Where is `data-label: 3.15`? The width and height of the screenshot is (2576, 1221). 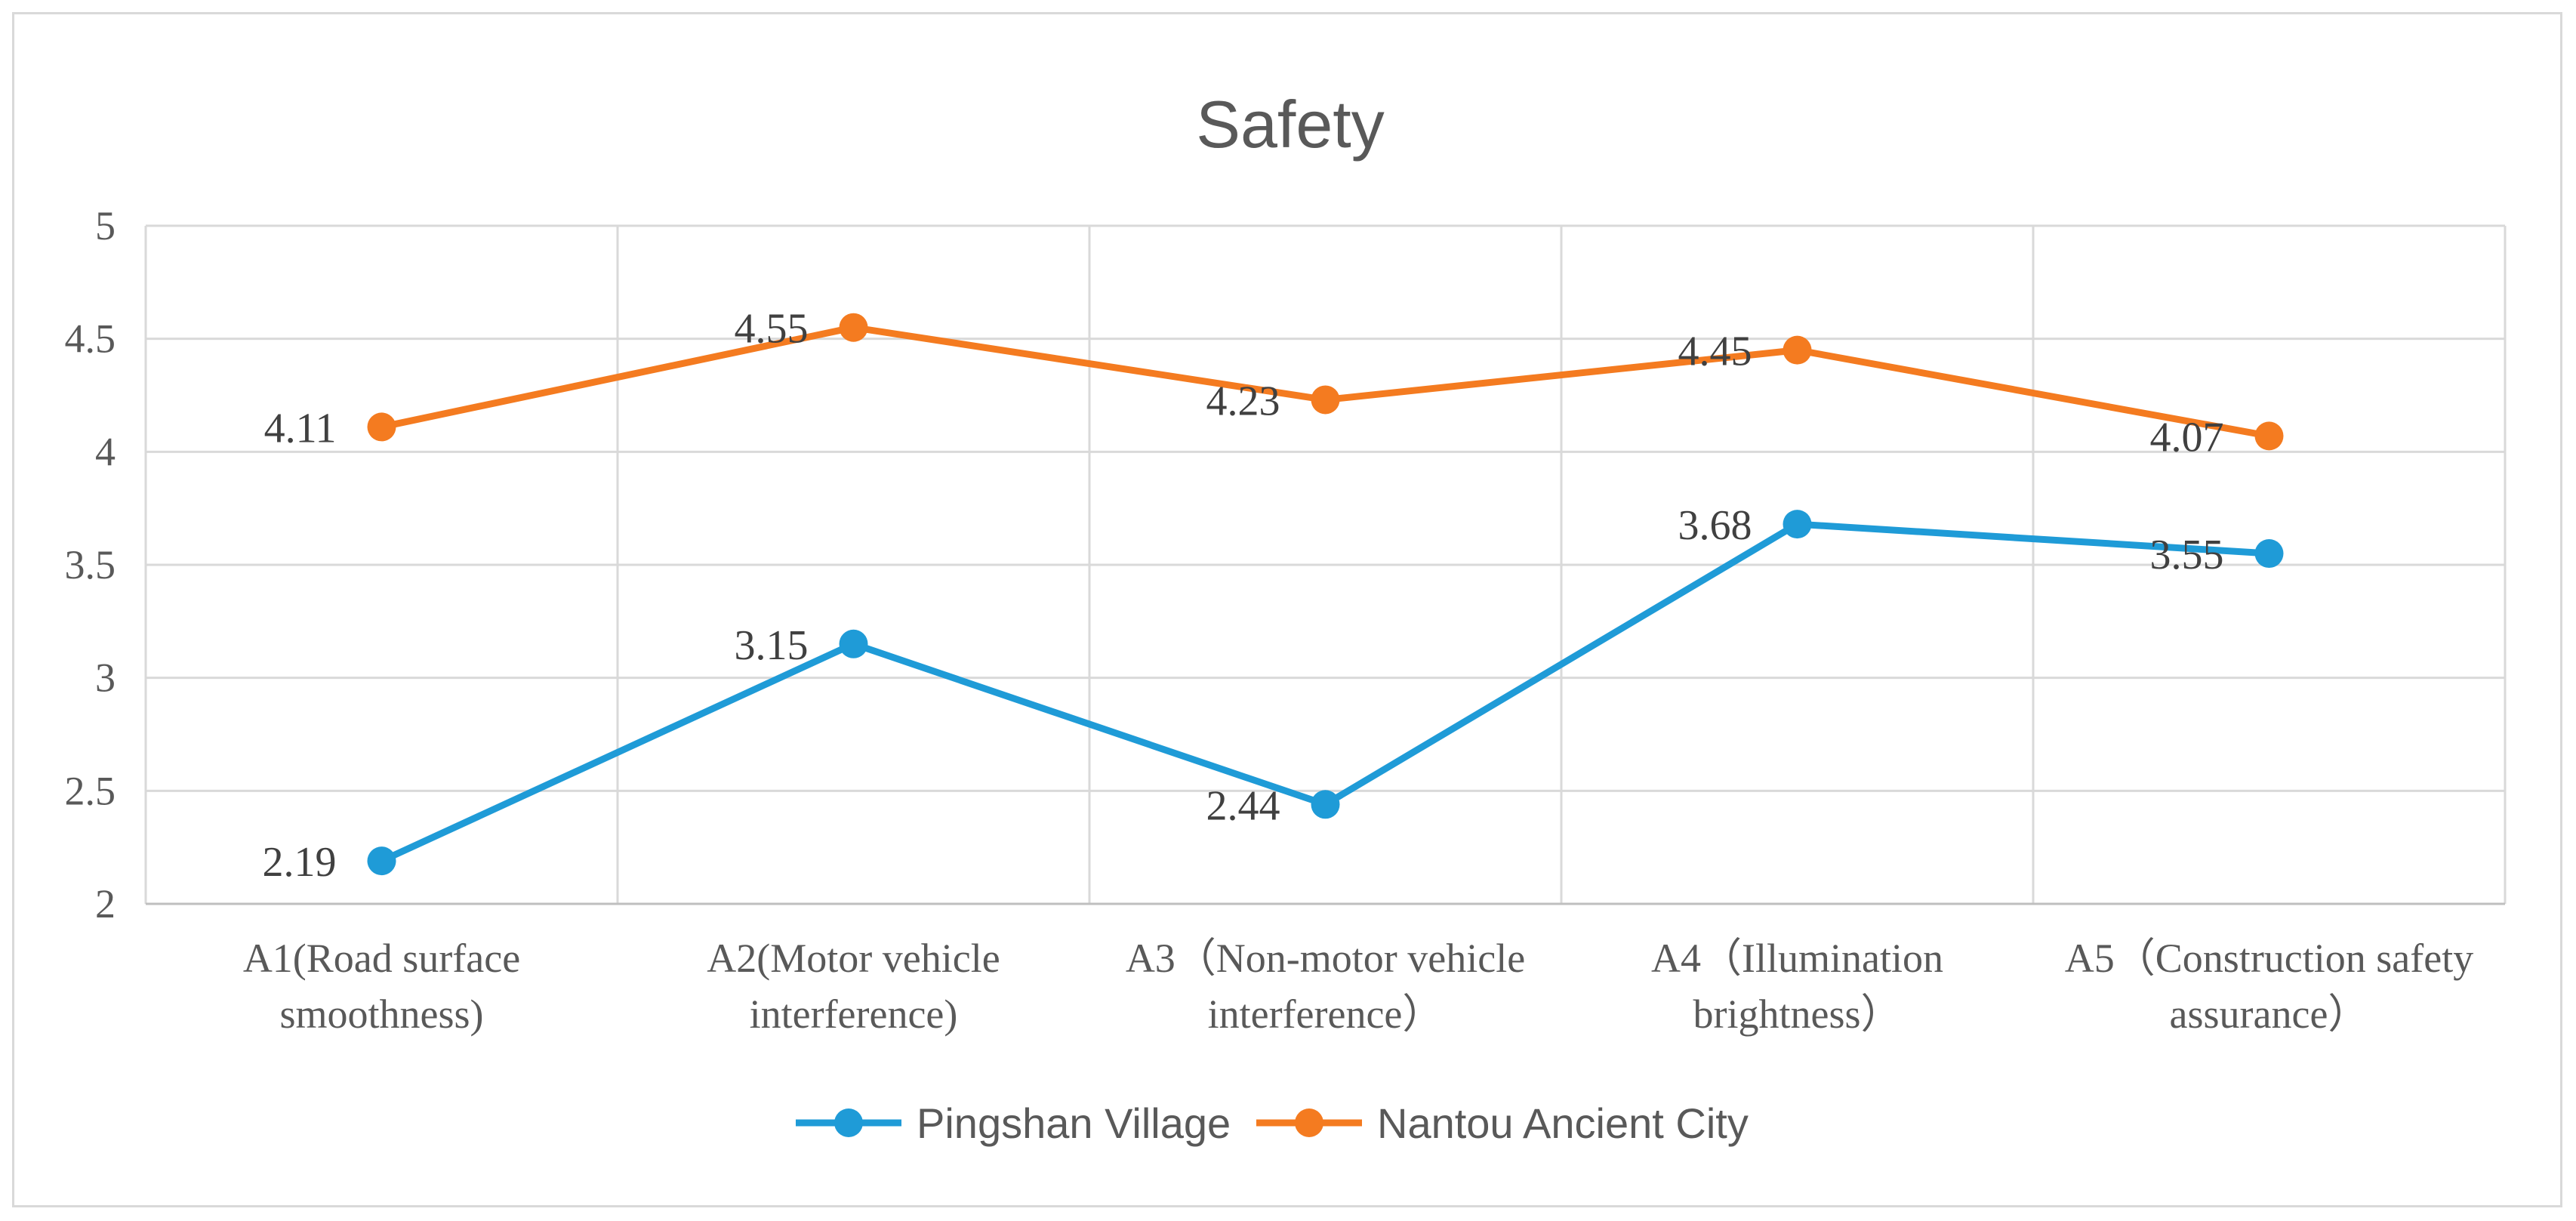 data-label: 3.15 is located at coordinates (772, 645).